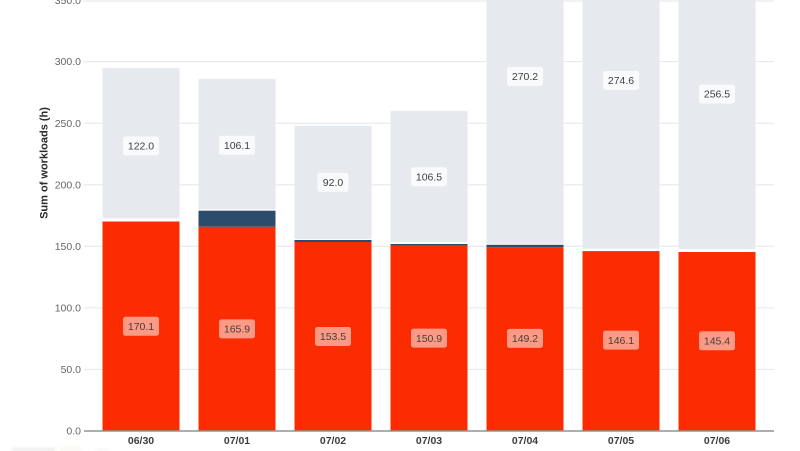 This screenshot has height=451, width=800. I want to click on svg-text: 170.1, so click(141, 327).